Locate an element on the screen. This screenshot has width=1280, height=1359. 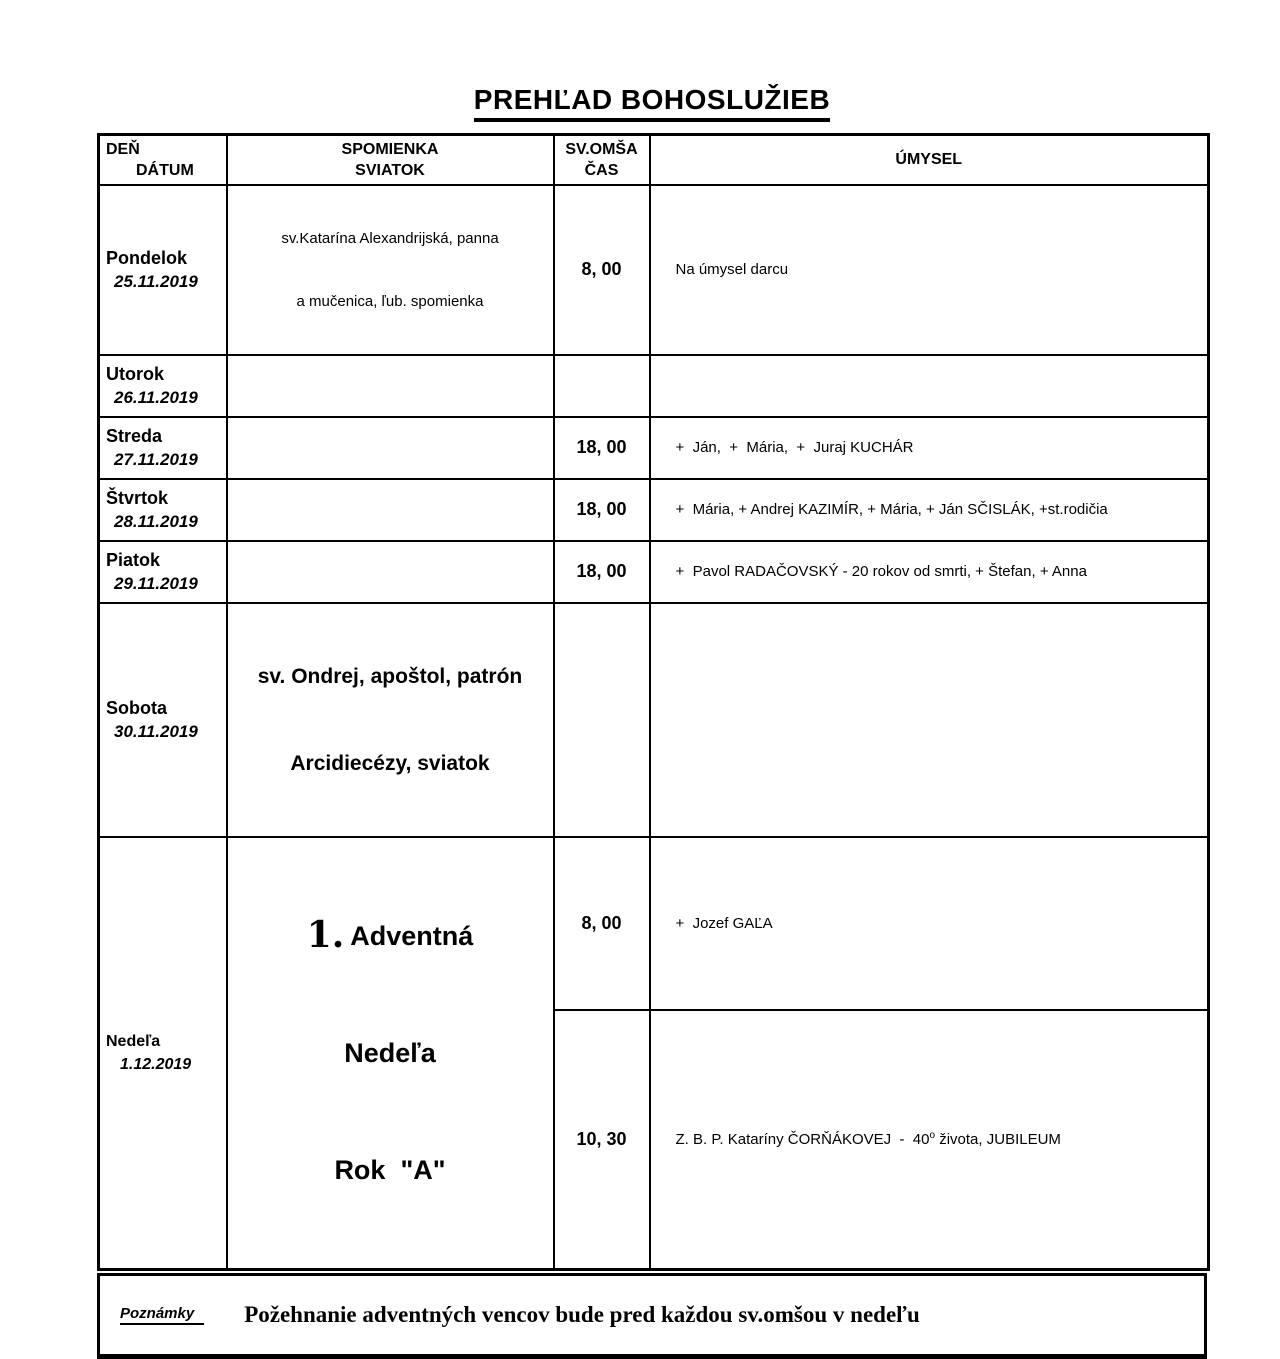
day-name: Nedeľa is located at coordinates (133, 1041).